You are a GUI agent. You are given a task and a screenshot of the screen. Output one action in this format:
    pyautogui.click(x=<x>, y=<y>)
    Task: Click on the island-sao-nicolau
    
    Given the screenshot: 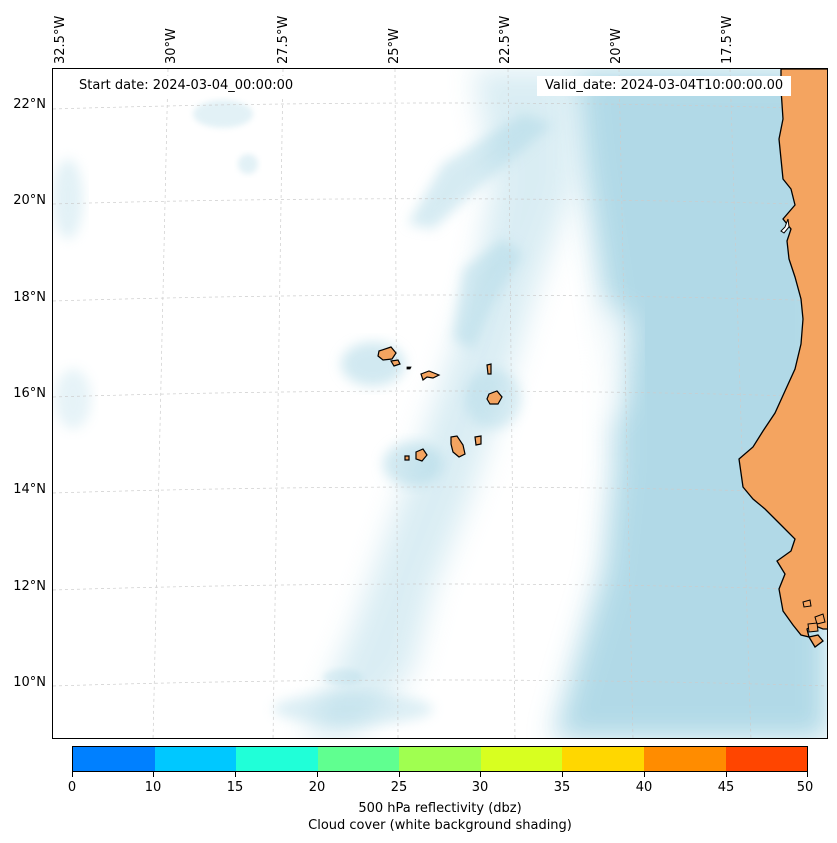 What is the action you would take?
    pyautogui.click(x=430, y=375)
    